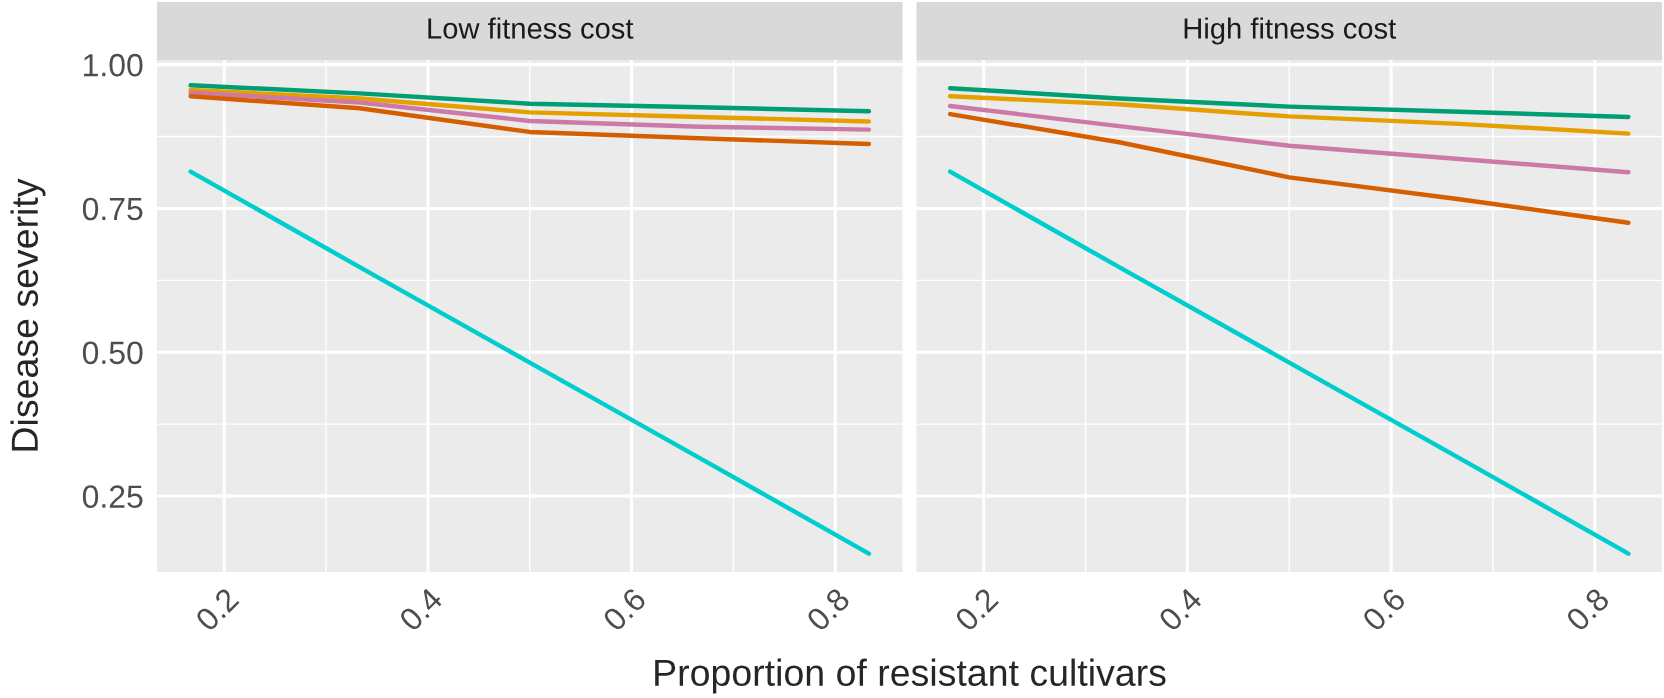 The image size is (1664, 698). What do you see at coordinates (28, 314) in the screenshot?
I see `y-axis-title: Disease severity` at bounding box center [28, 314].